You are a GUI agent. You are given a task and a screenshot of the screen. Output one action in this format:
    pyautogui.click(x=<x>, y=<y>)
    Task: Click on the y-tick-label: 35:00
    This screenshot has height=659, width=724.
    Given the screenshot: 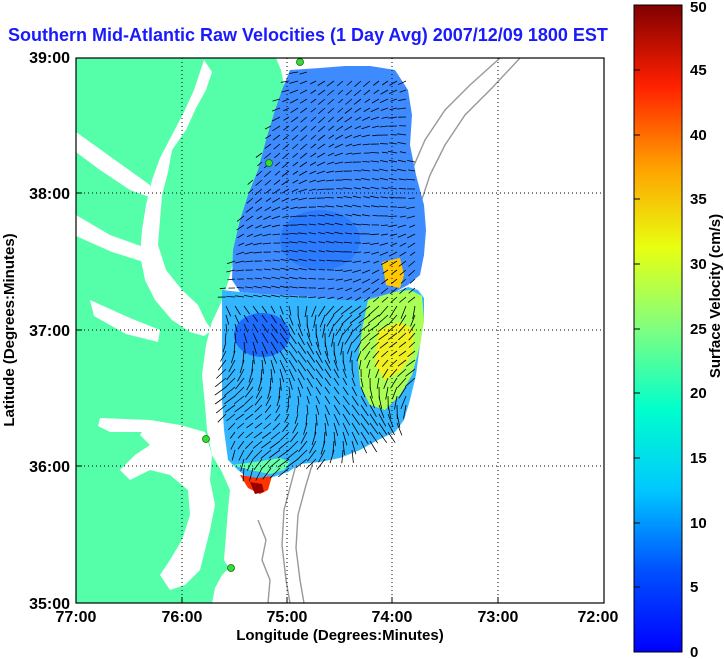 What is the action you would take?
    pyautogui.click(x=49, y=604)
    